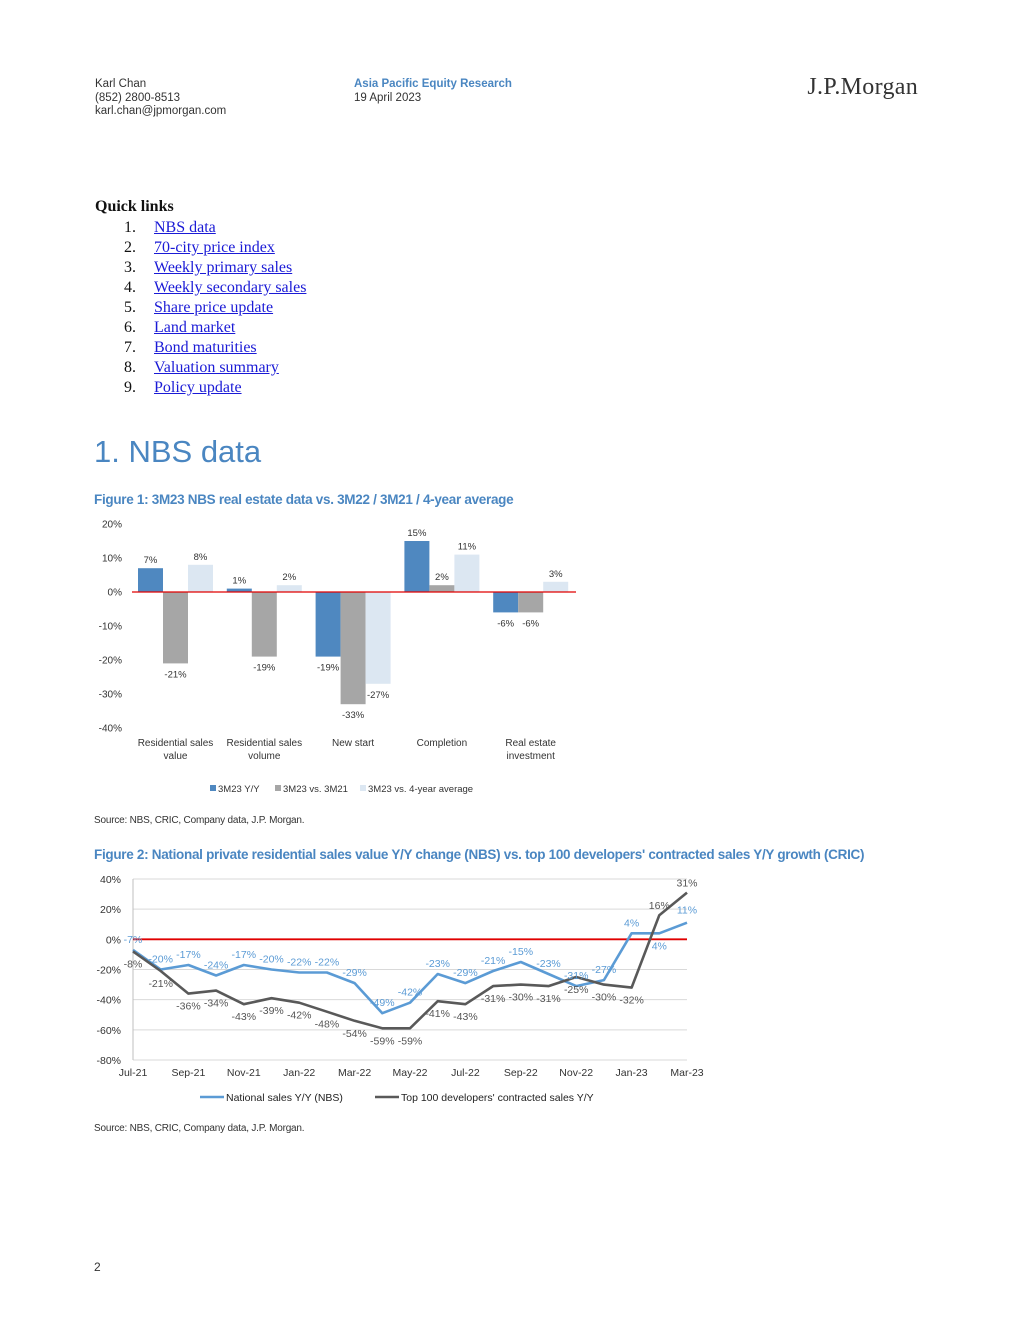  What do you see at coordinates (108, 971) in the screenshot?
I see `y-tick-label: -20%` at bounding box center [108, 971].